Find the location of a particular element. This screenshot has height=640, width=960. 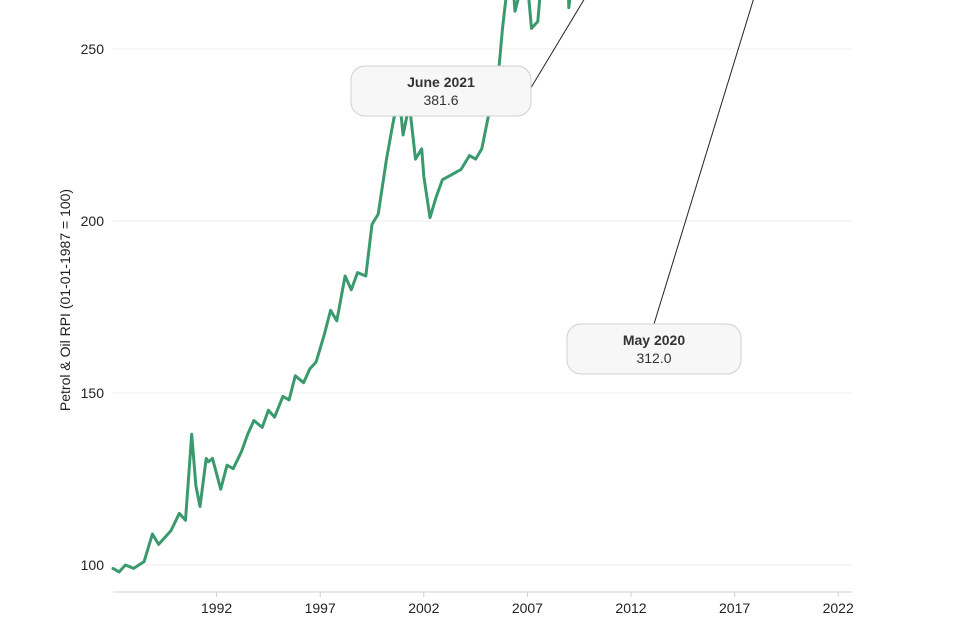

x-tick-label: 2002 is located at coordinates (423, 608).